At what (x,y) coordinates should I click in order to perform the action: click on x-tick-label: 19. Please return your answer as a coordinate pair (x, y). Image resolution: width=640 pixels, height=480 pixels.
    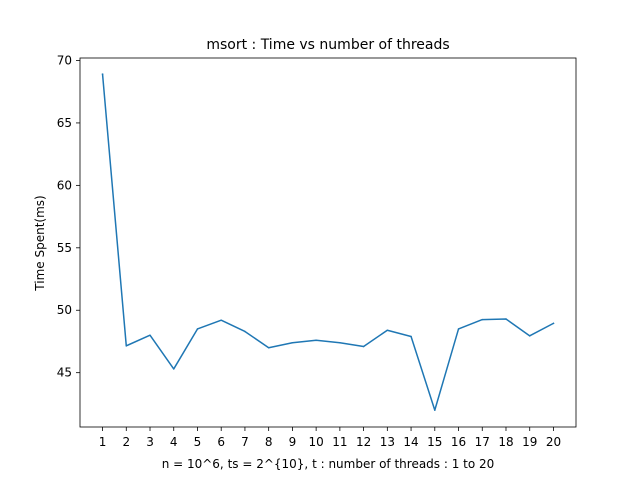
    Looking at the image, I should click on (529, 442).